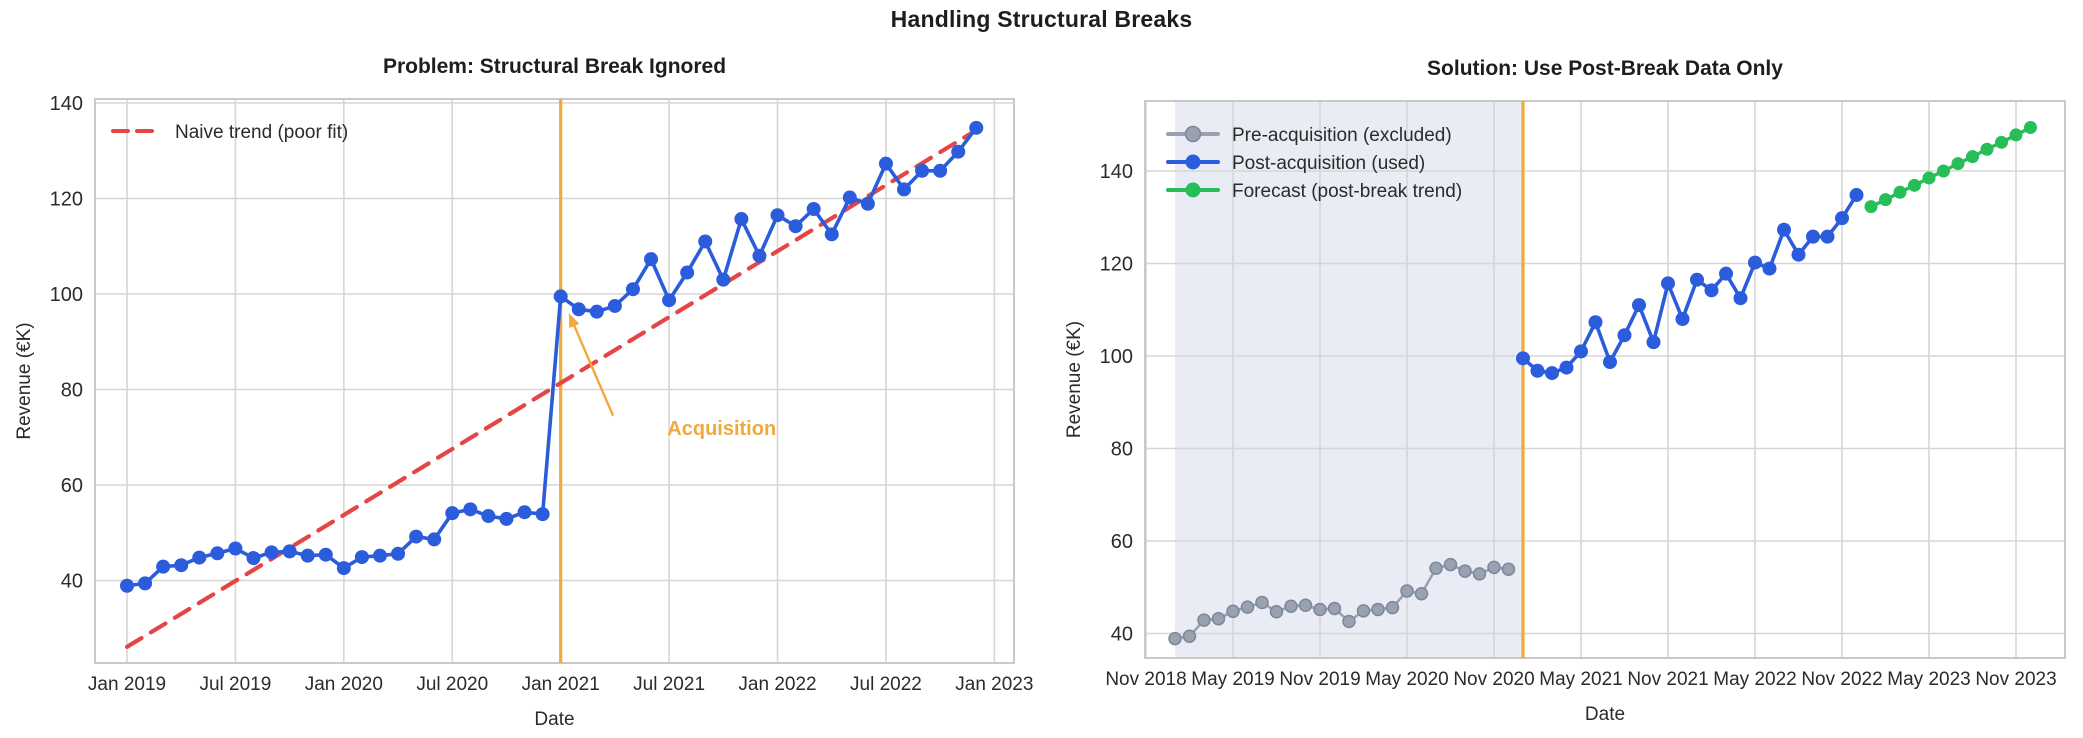 This screenshot has height=738, width=2083. Describe the element at coordinates (1605, 68) in the screenshot. I see `subplot-title: Solution: Use Post-Break Data Only` at that location.